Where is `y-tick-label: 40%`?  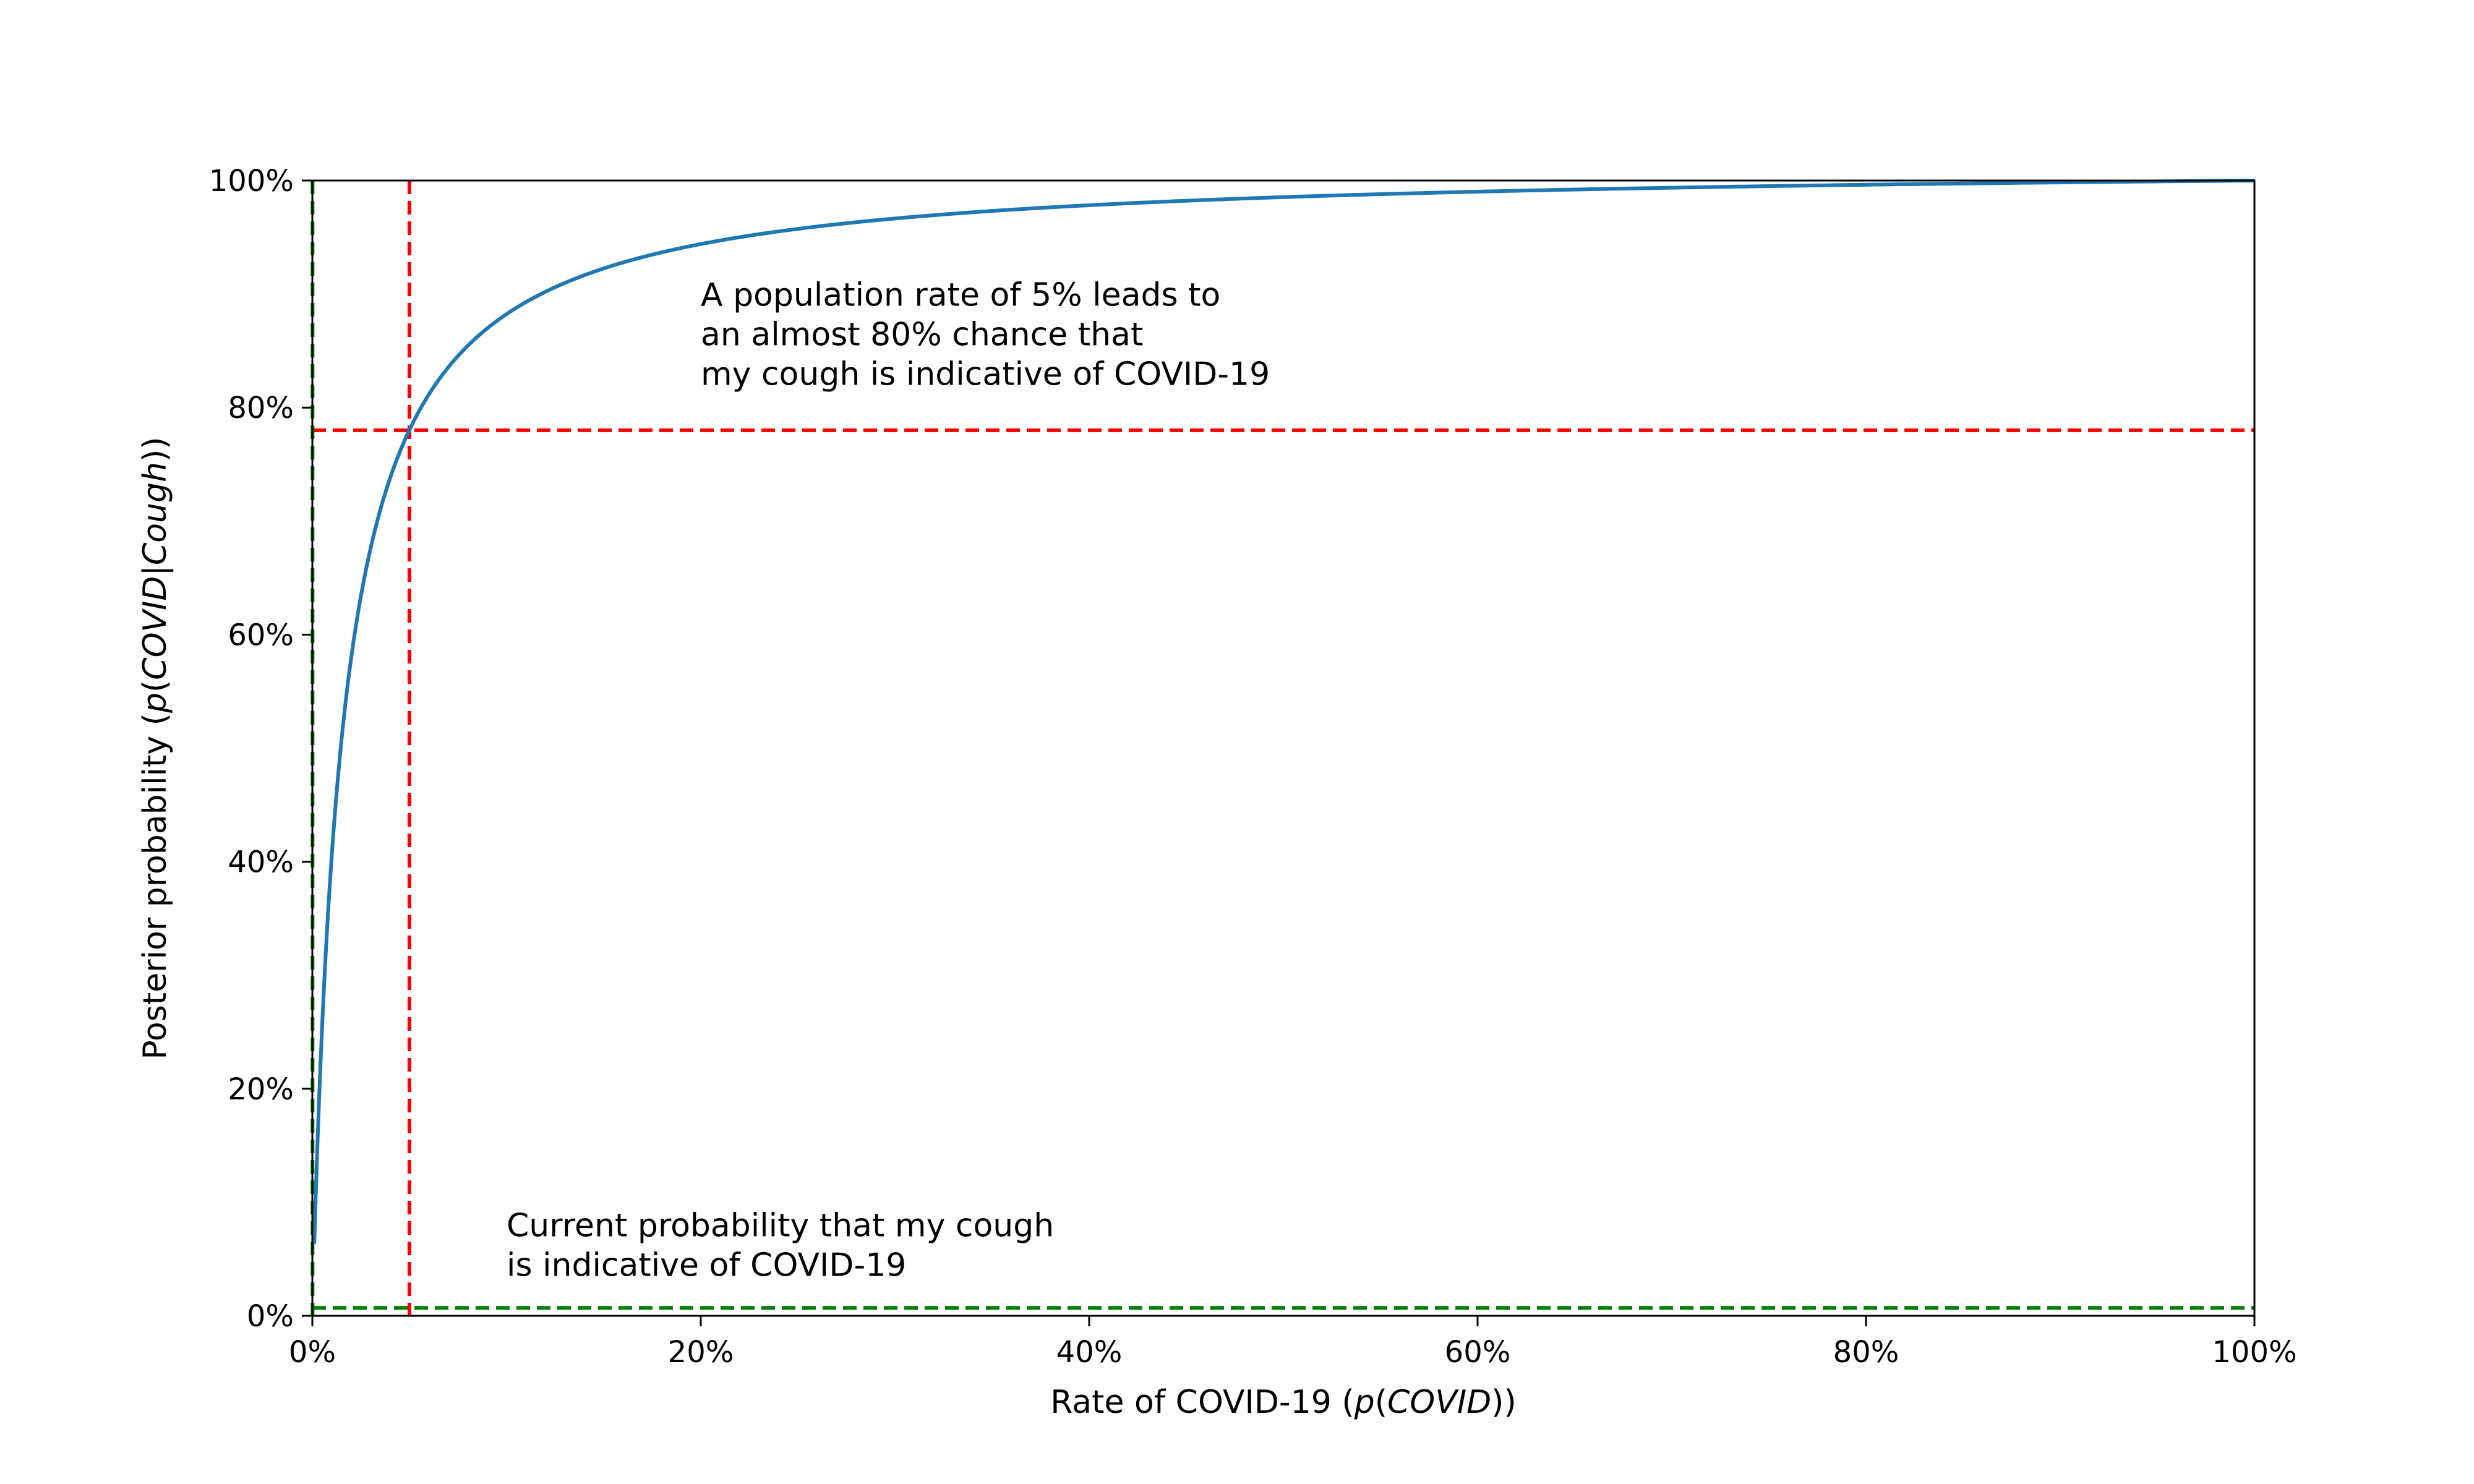 y-tick-label: 40% is located at coordinates (261, 862).